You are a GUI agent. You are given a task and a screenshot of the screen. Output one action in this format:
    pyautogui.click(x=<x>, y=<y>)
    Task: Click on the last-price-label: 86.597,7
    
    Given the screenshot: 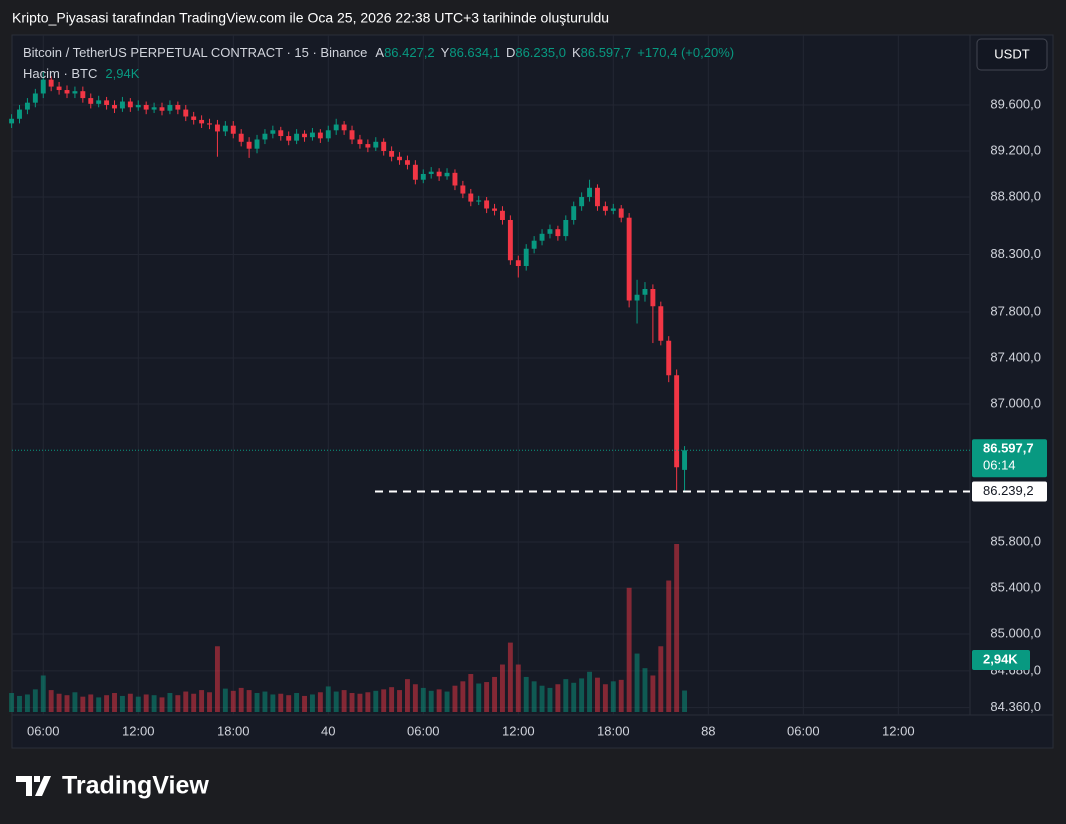 What is the action you would take?
    pyautogui.click(x=1008, y=448)
    